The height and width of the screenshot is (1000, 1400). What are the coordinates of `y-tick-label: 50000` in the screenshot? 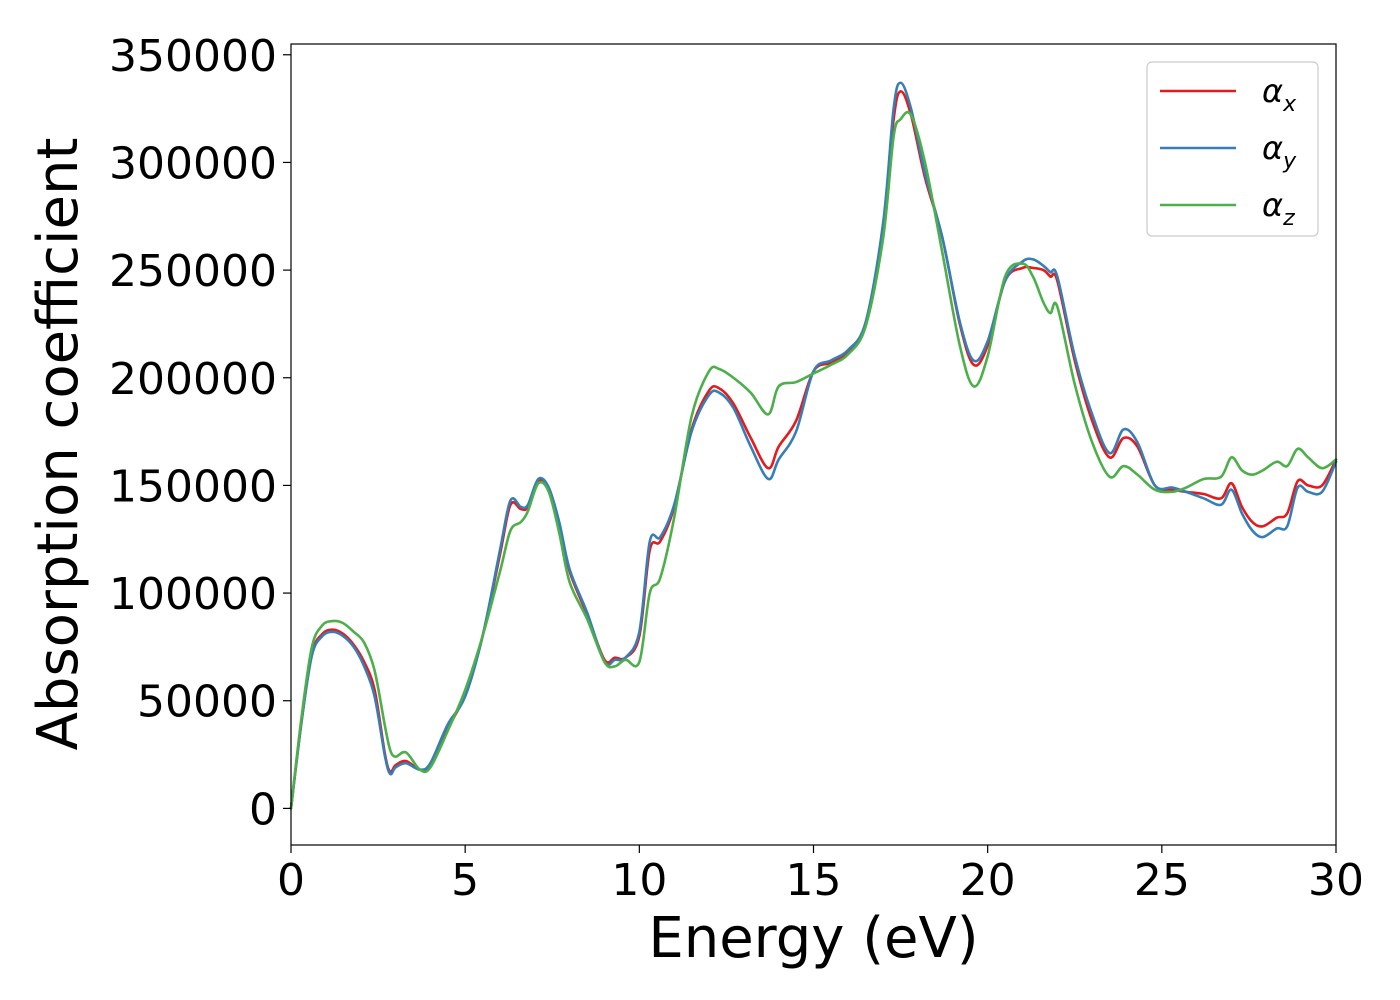 It's located at (207, 702).